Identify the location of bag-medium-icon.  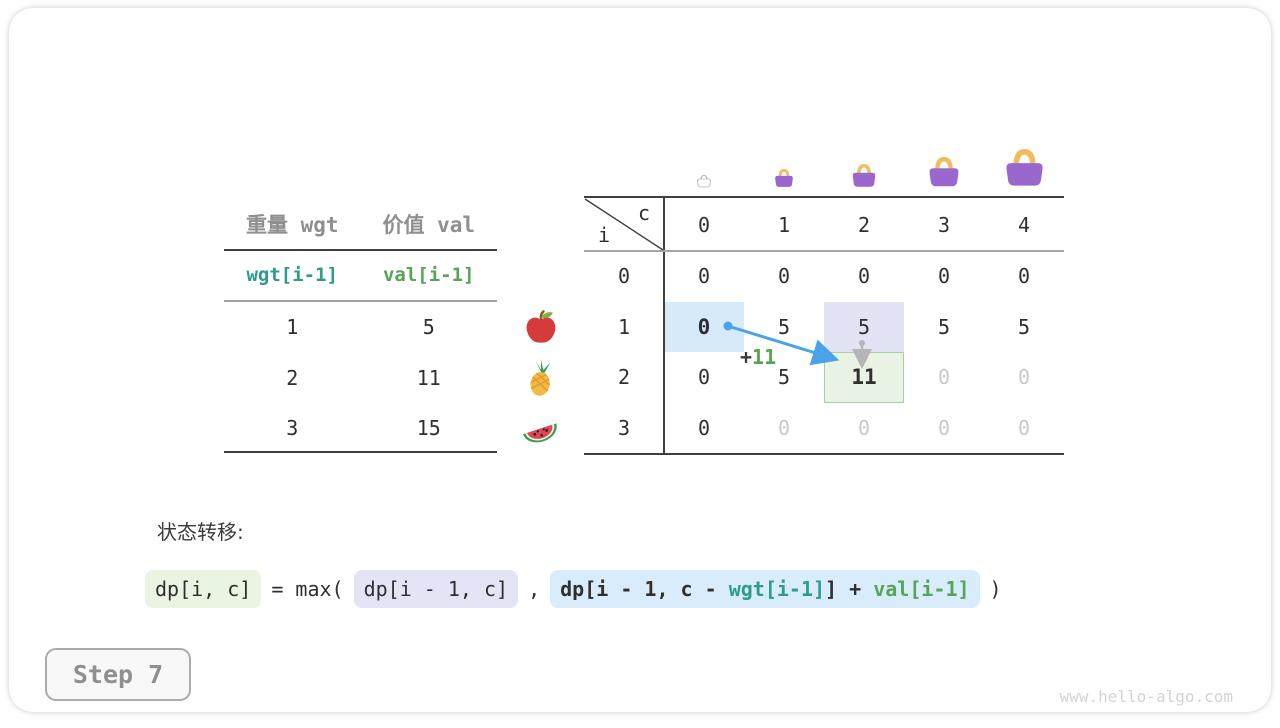
(864, 160).